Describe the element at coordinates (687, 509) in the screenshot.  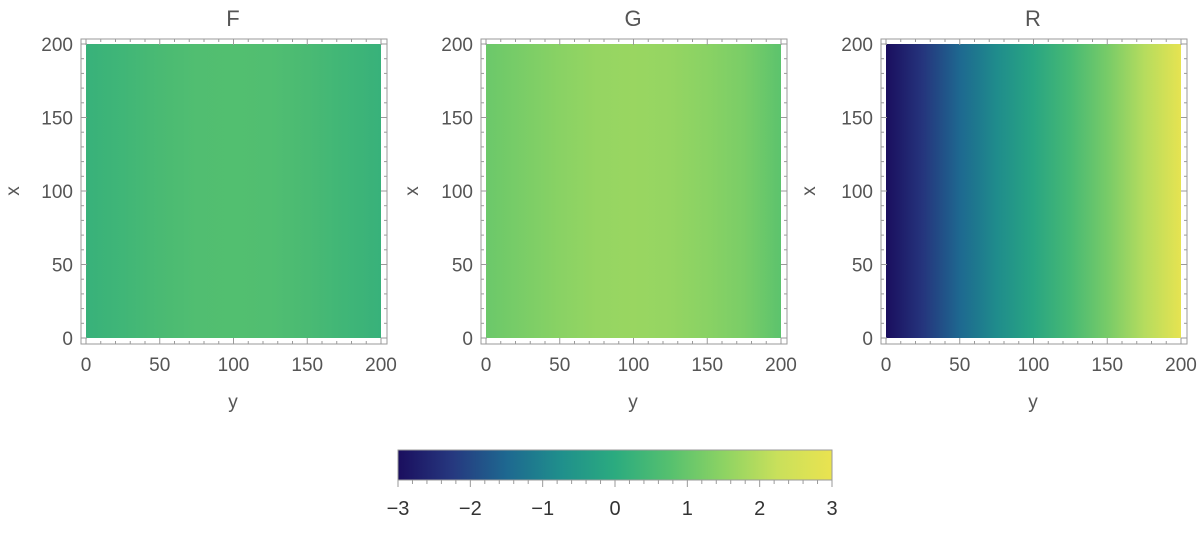
I see `colorbar-label-4: 1` at that location.